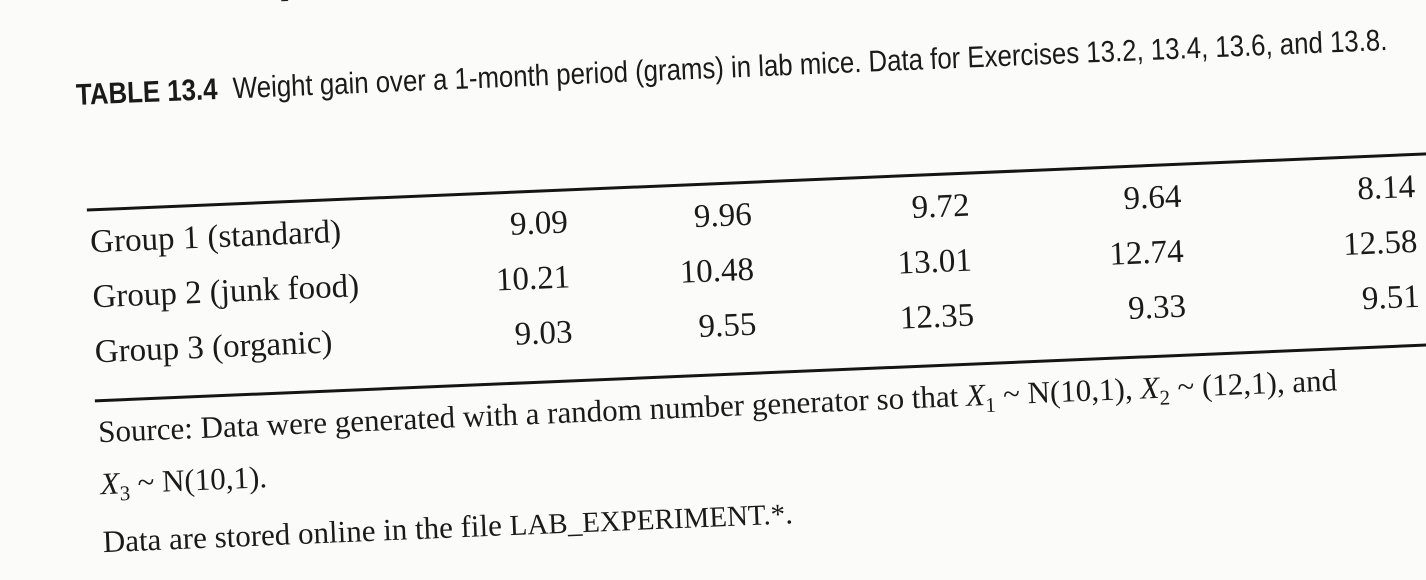 This screenshot has height=580, width=1426. Describe the element at coordinates (717, 271) in the screenshot. I see `table-cell: 10.48` at that location.